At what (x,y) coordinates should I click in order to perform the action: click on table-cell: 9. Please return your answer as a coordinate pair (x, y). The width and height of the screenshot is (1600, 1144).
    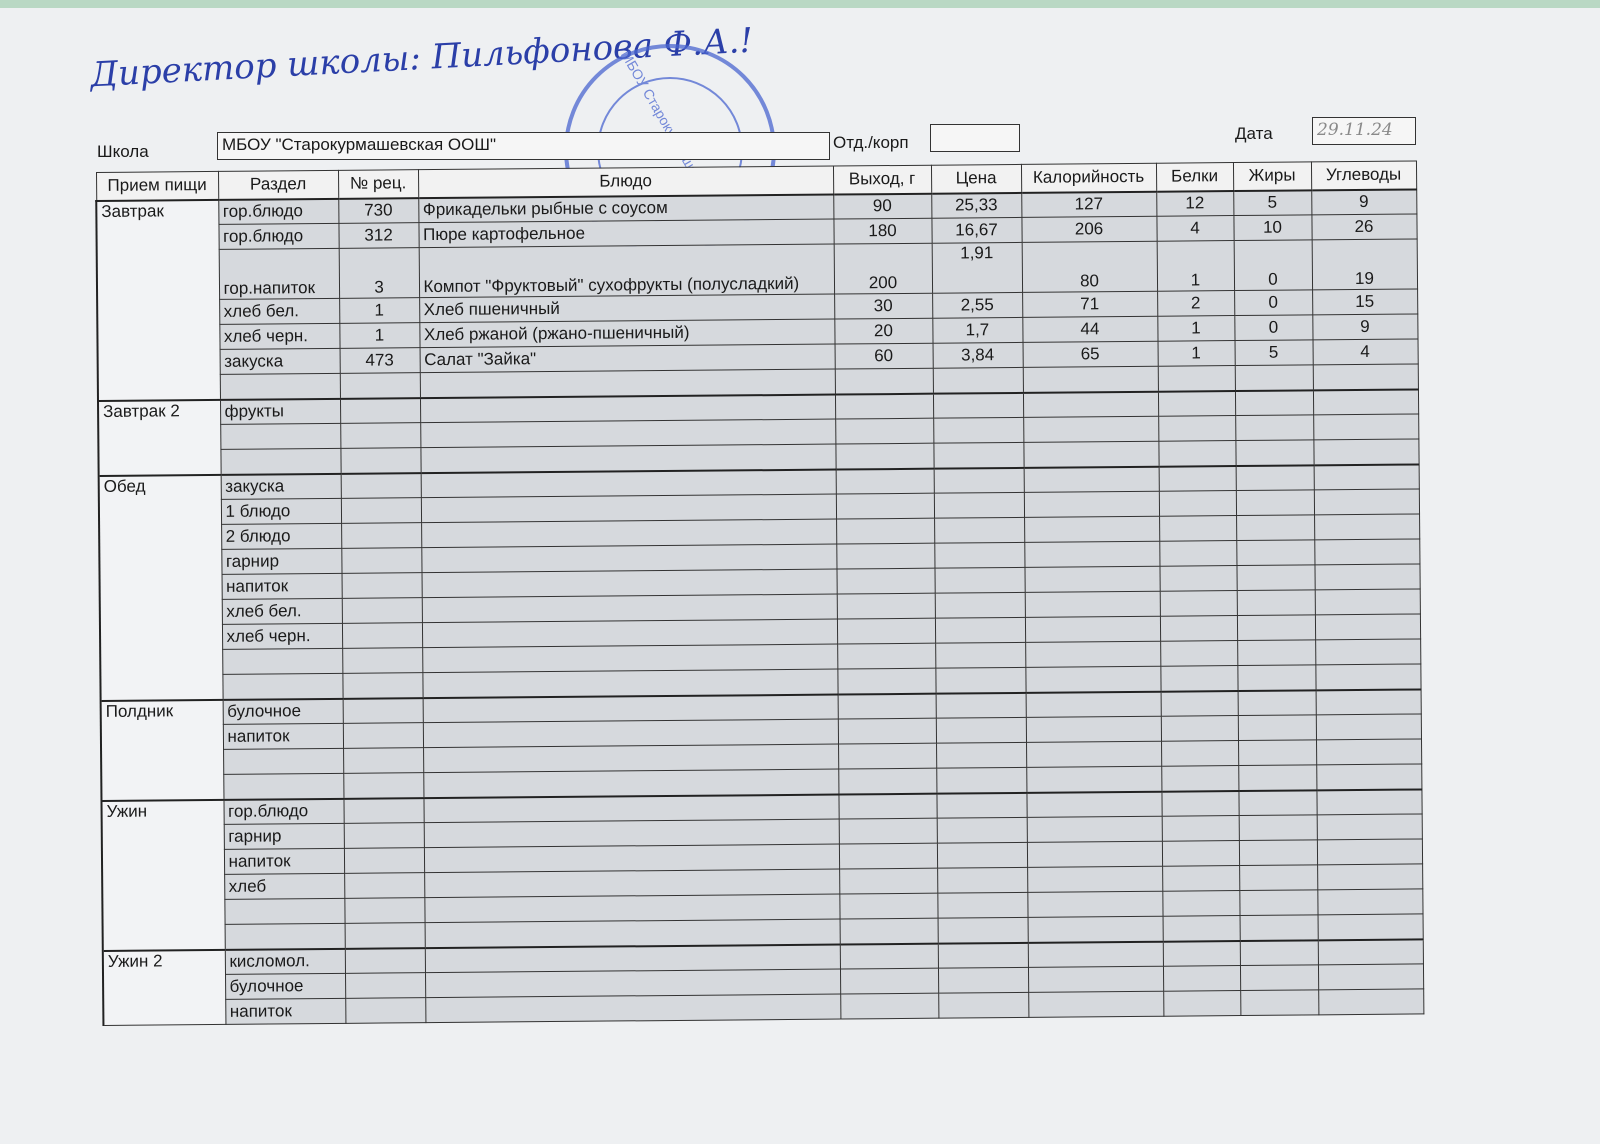
    Looking at the image, I should click on (1365, 326).